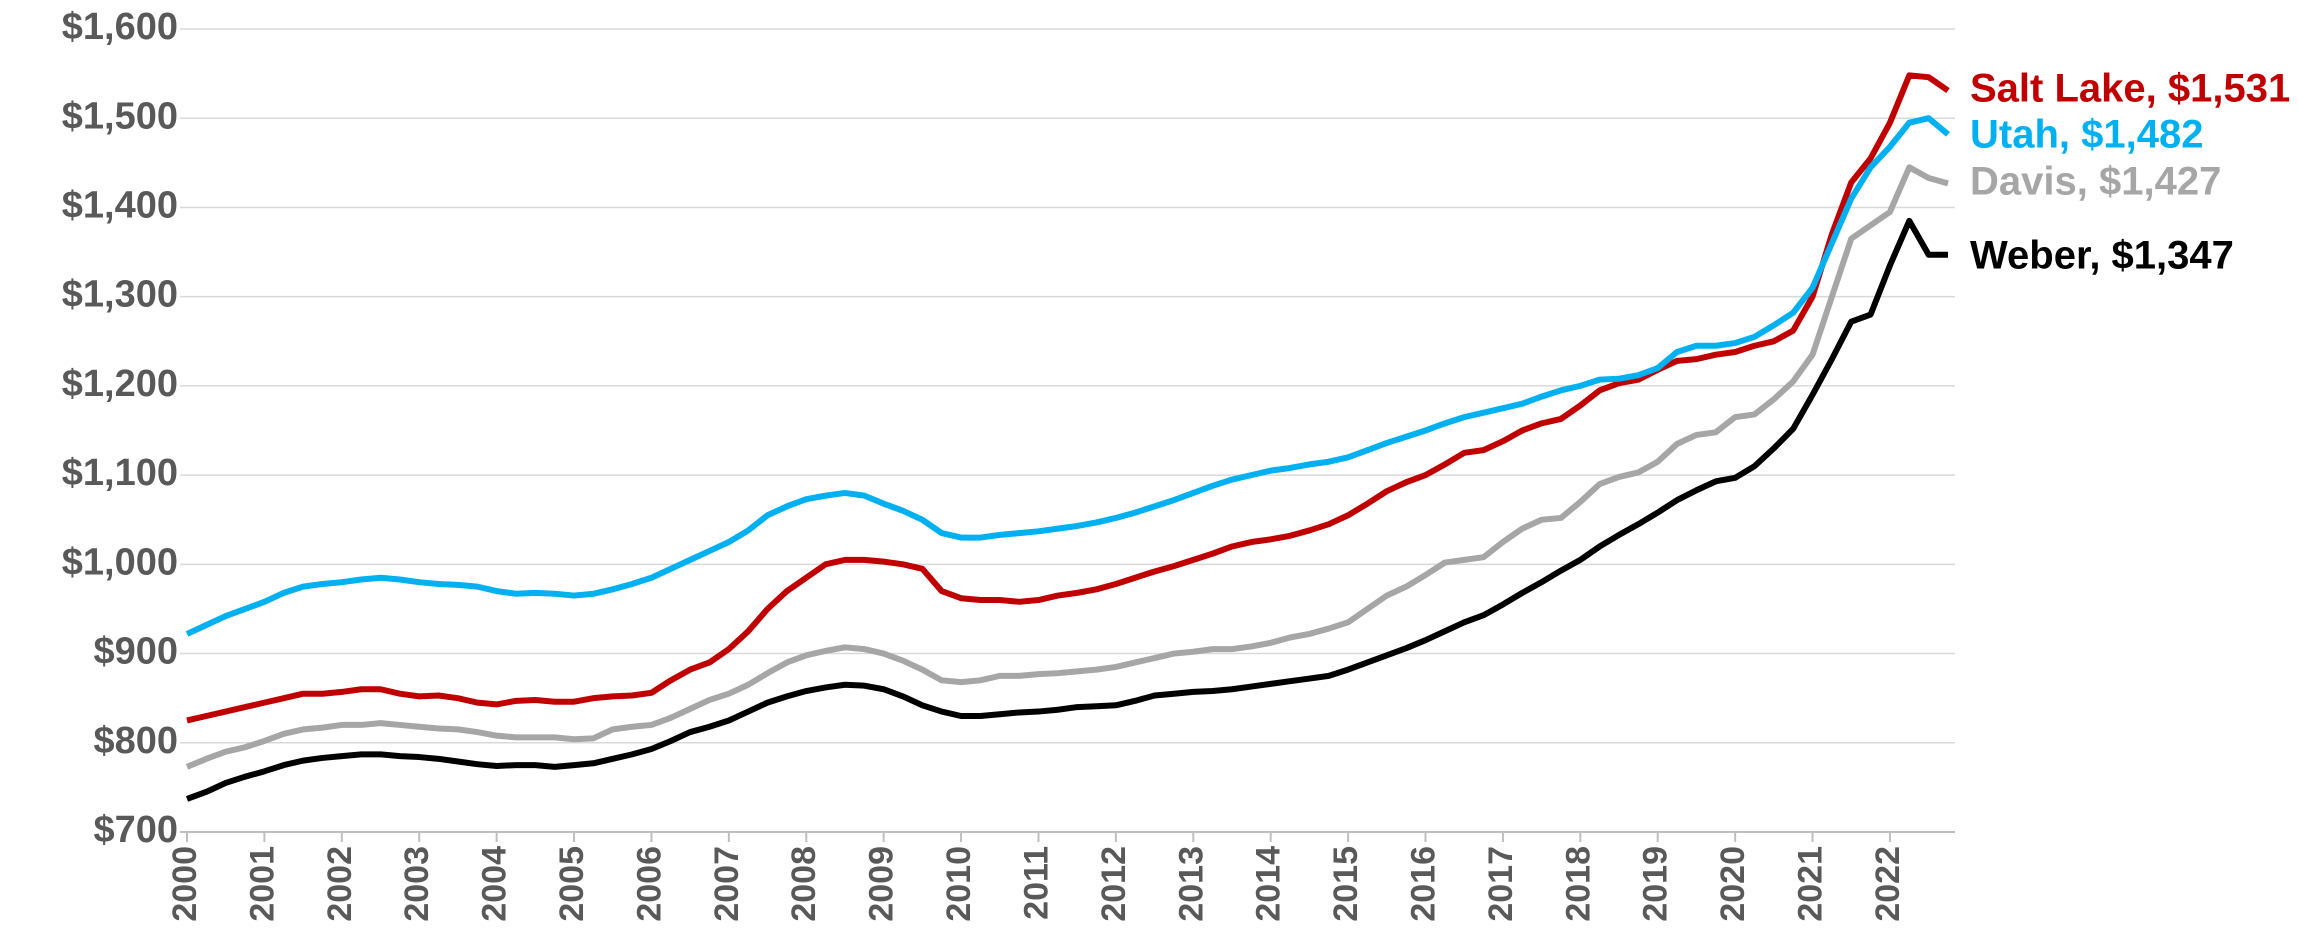 The image size is (2298, 950). What do you see at coordinates (120, 205) in the screenshot?
I see `y-tick-label: $1,400` at bounding box center [120, 205].